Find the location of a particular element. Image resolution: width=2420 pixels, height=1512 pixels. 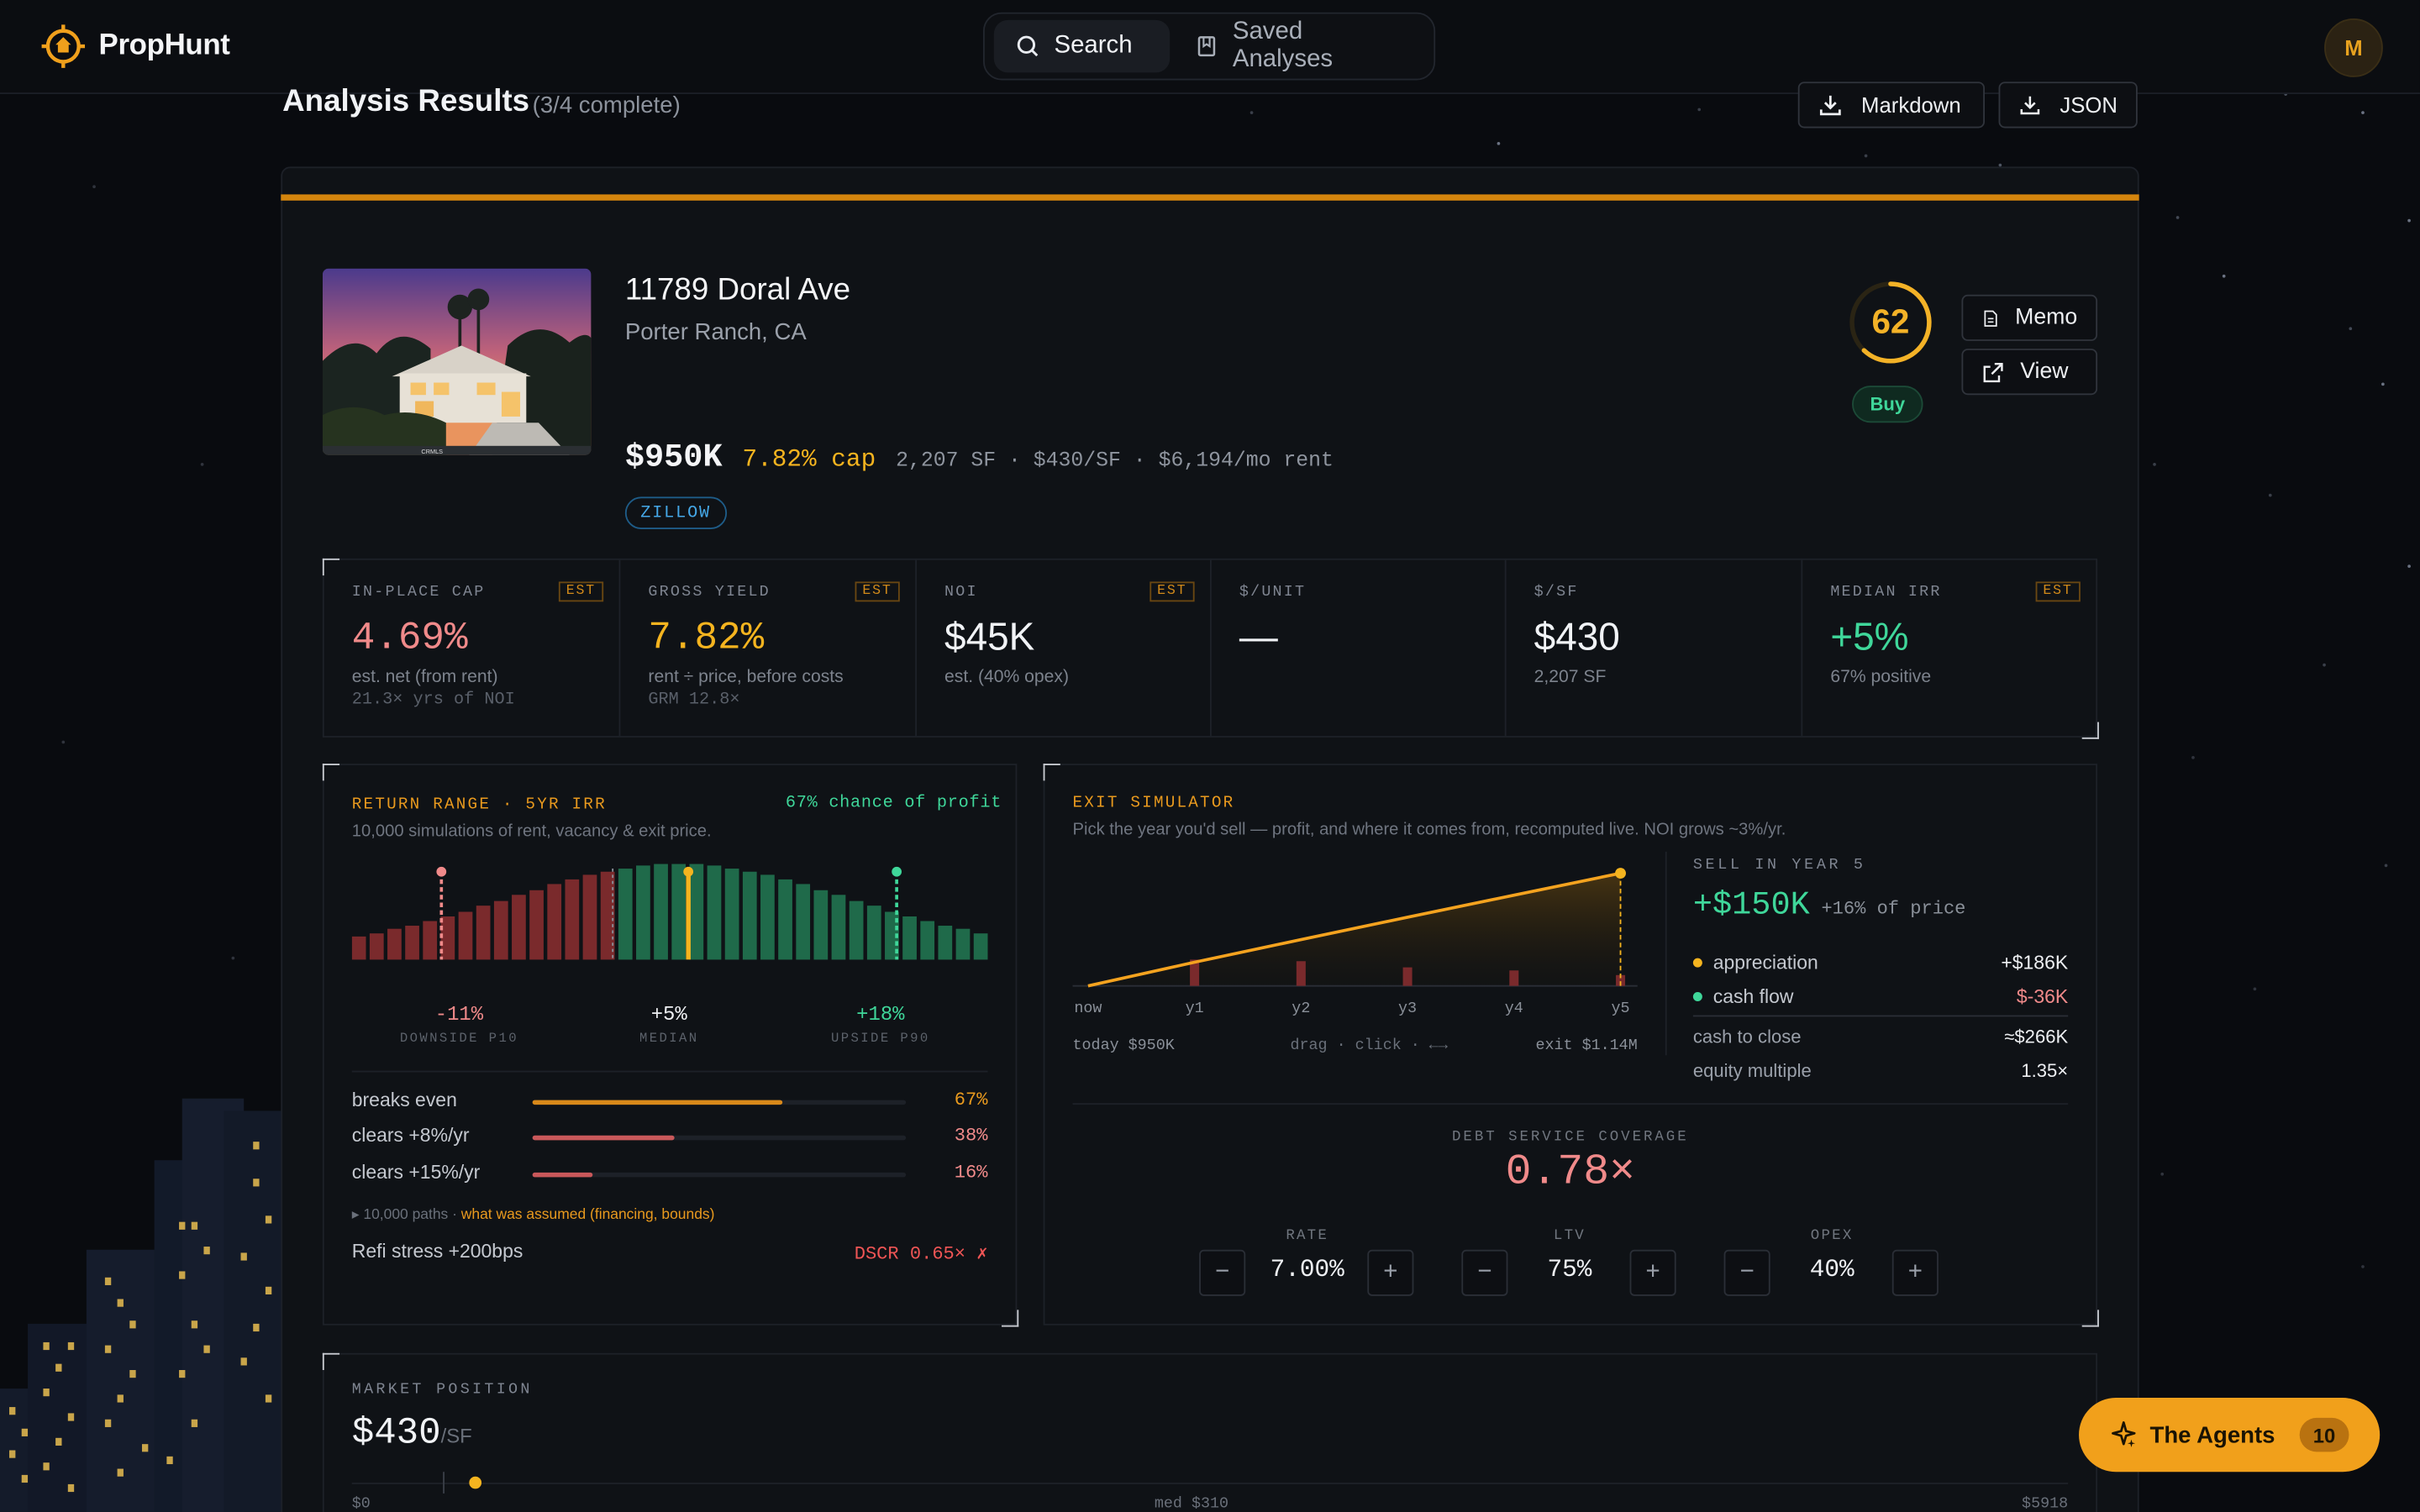

top-header: PropHunt Search Saved Analyses M is located at coordinates (1210, 47).